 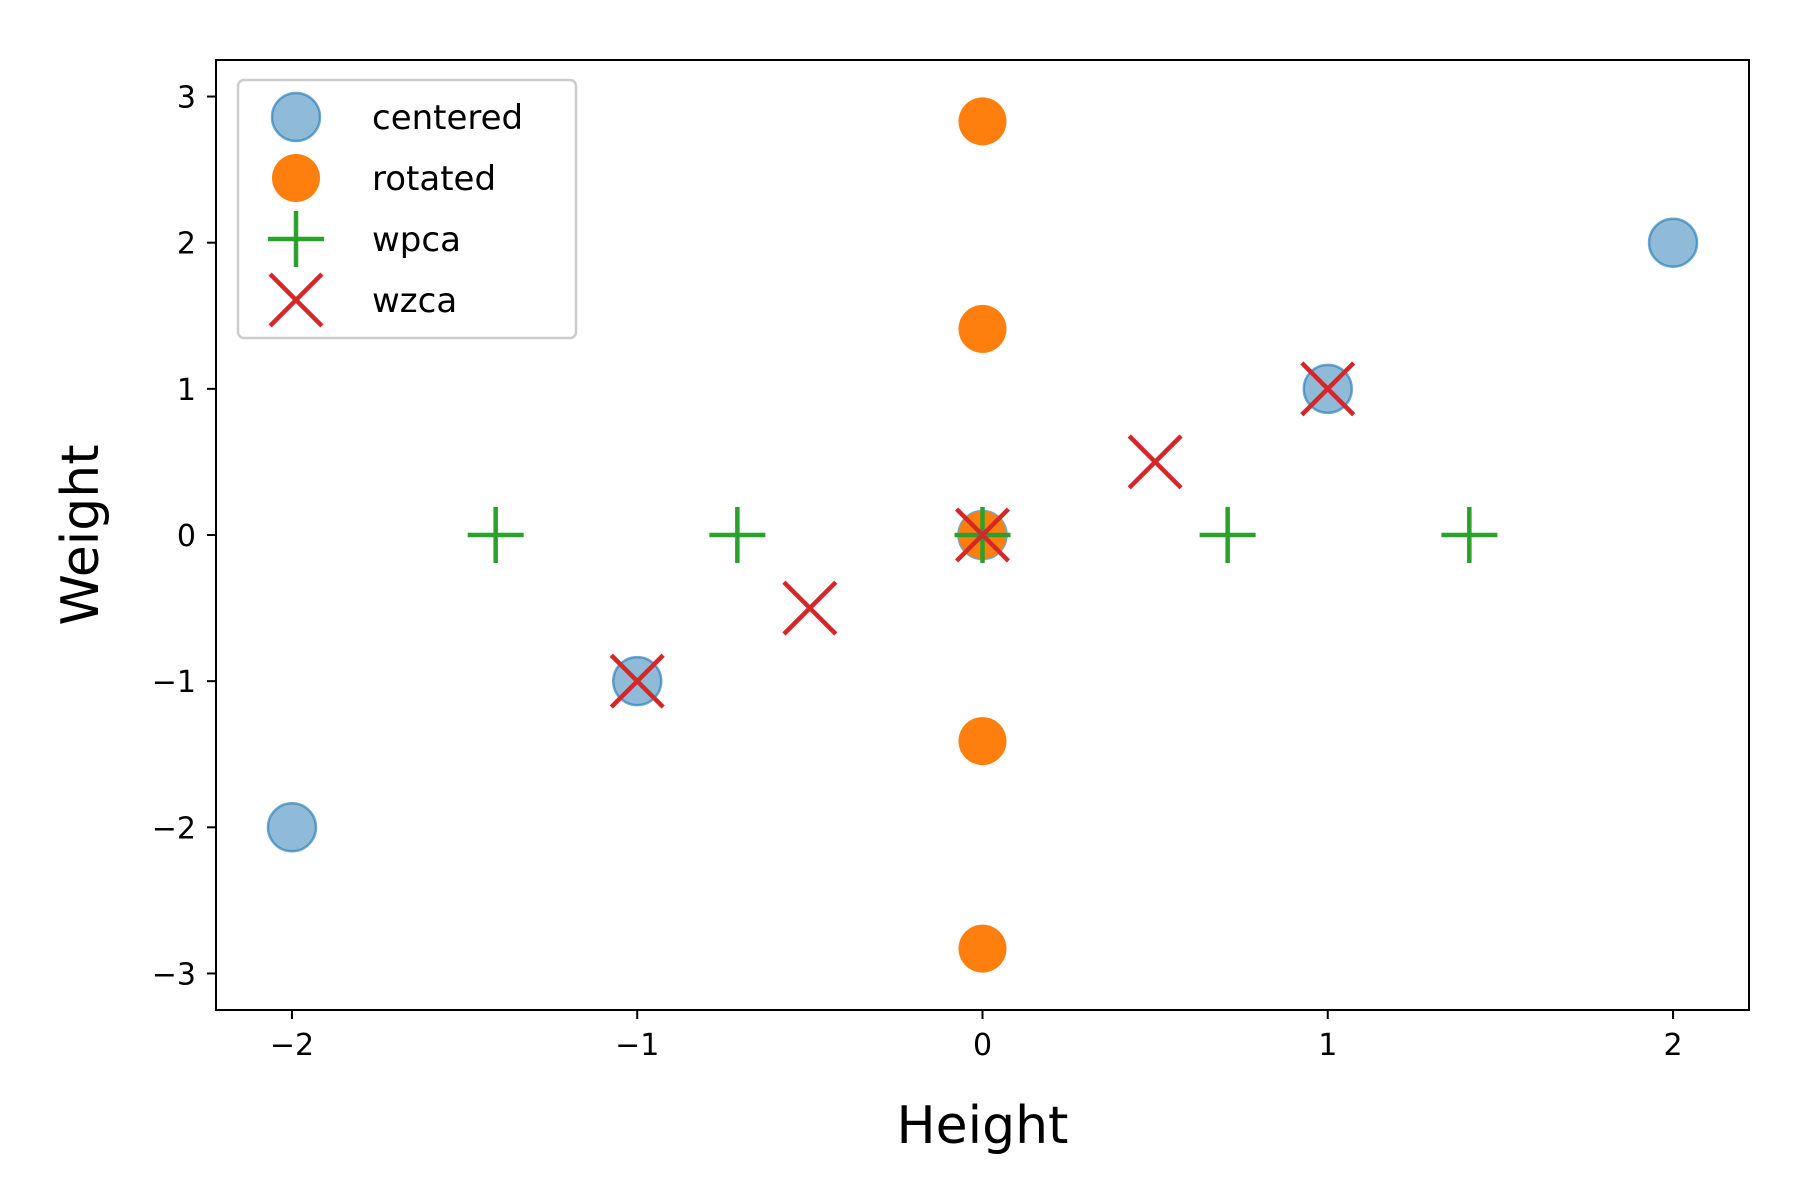 I want to click on x-tick-label: 0, so click(x=982, y=1045).